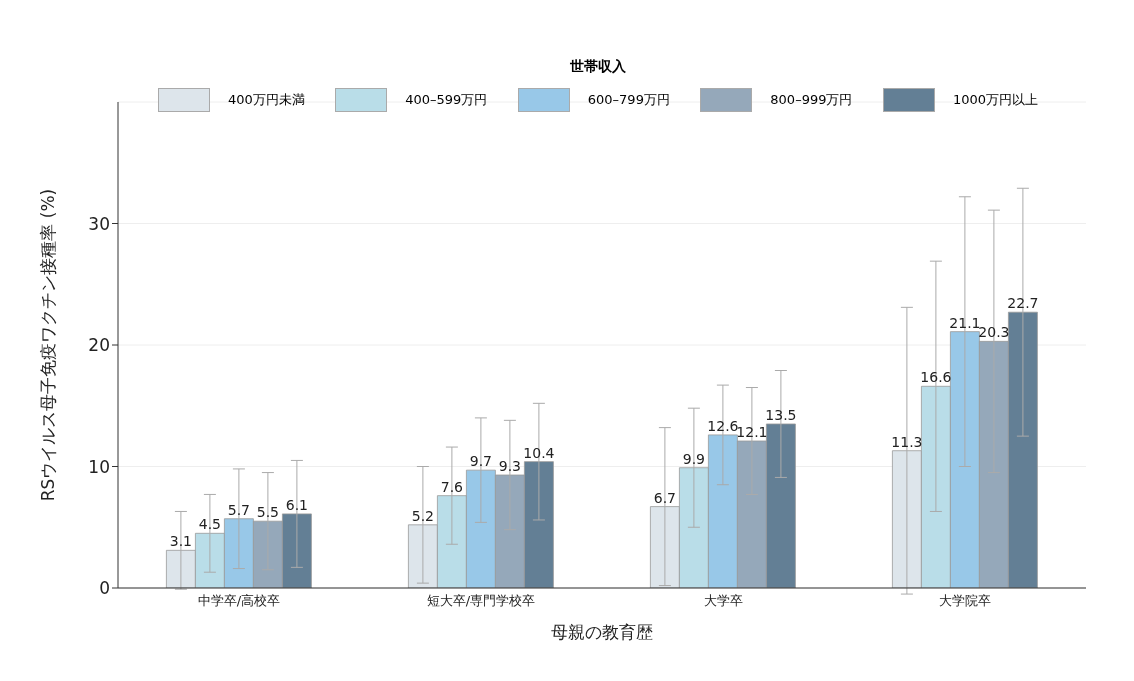 The width and height of the screenshot is (1134, 681). I want to click on data-label: 9.3, so click(510, 466).